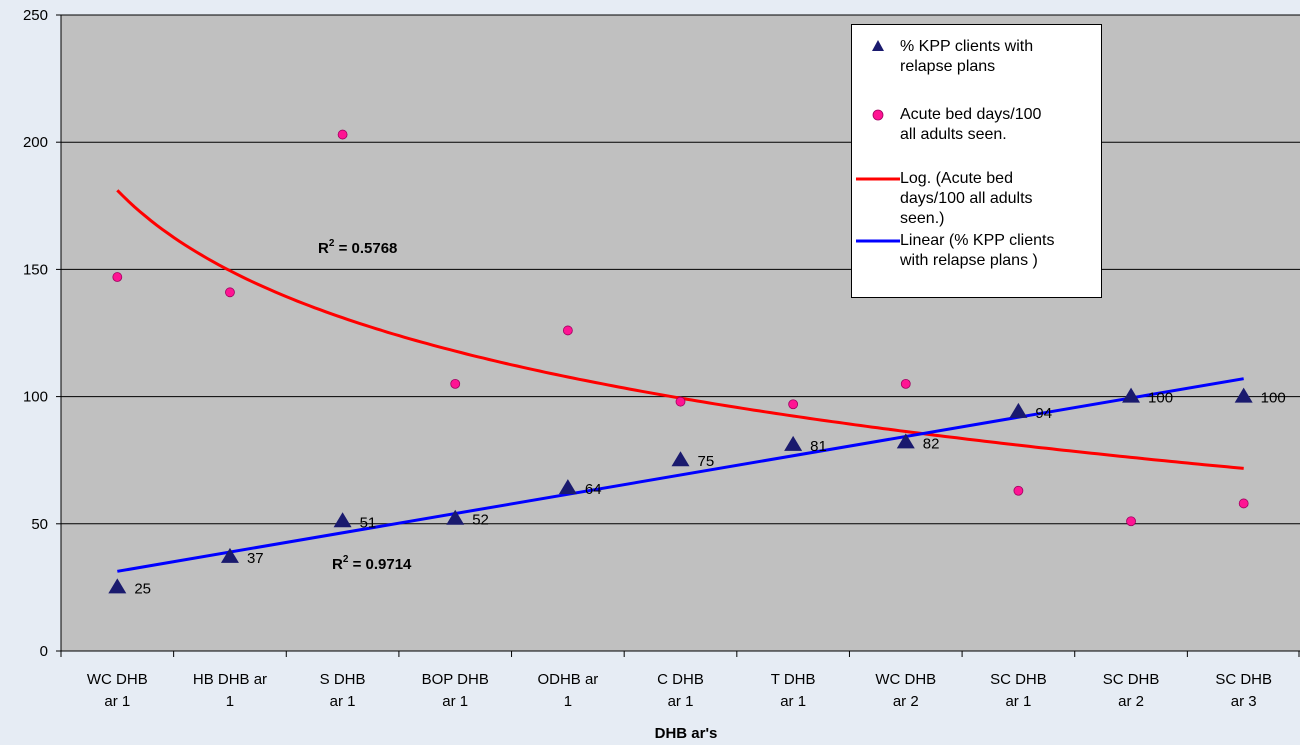  Describe the element at coordinates (35, 142) in the screenshot. I see `y-tick-label: 200` at that location.